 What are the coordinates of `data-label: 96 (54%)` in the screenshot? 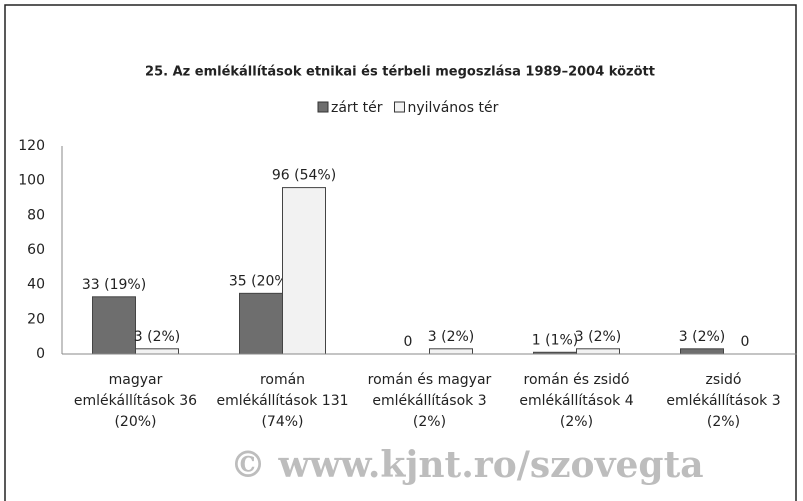 It's located at (304, 176).